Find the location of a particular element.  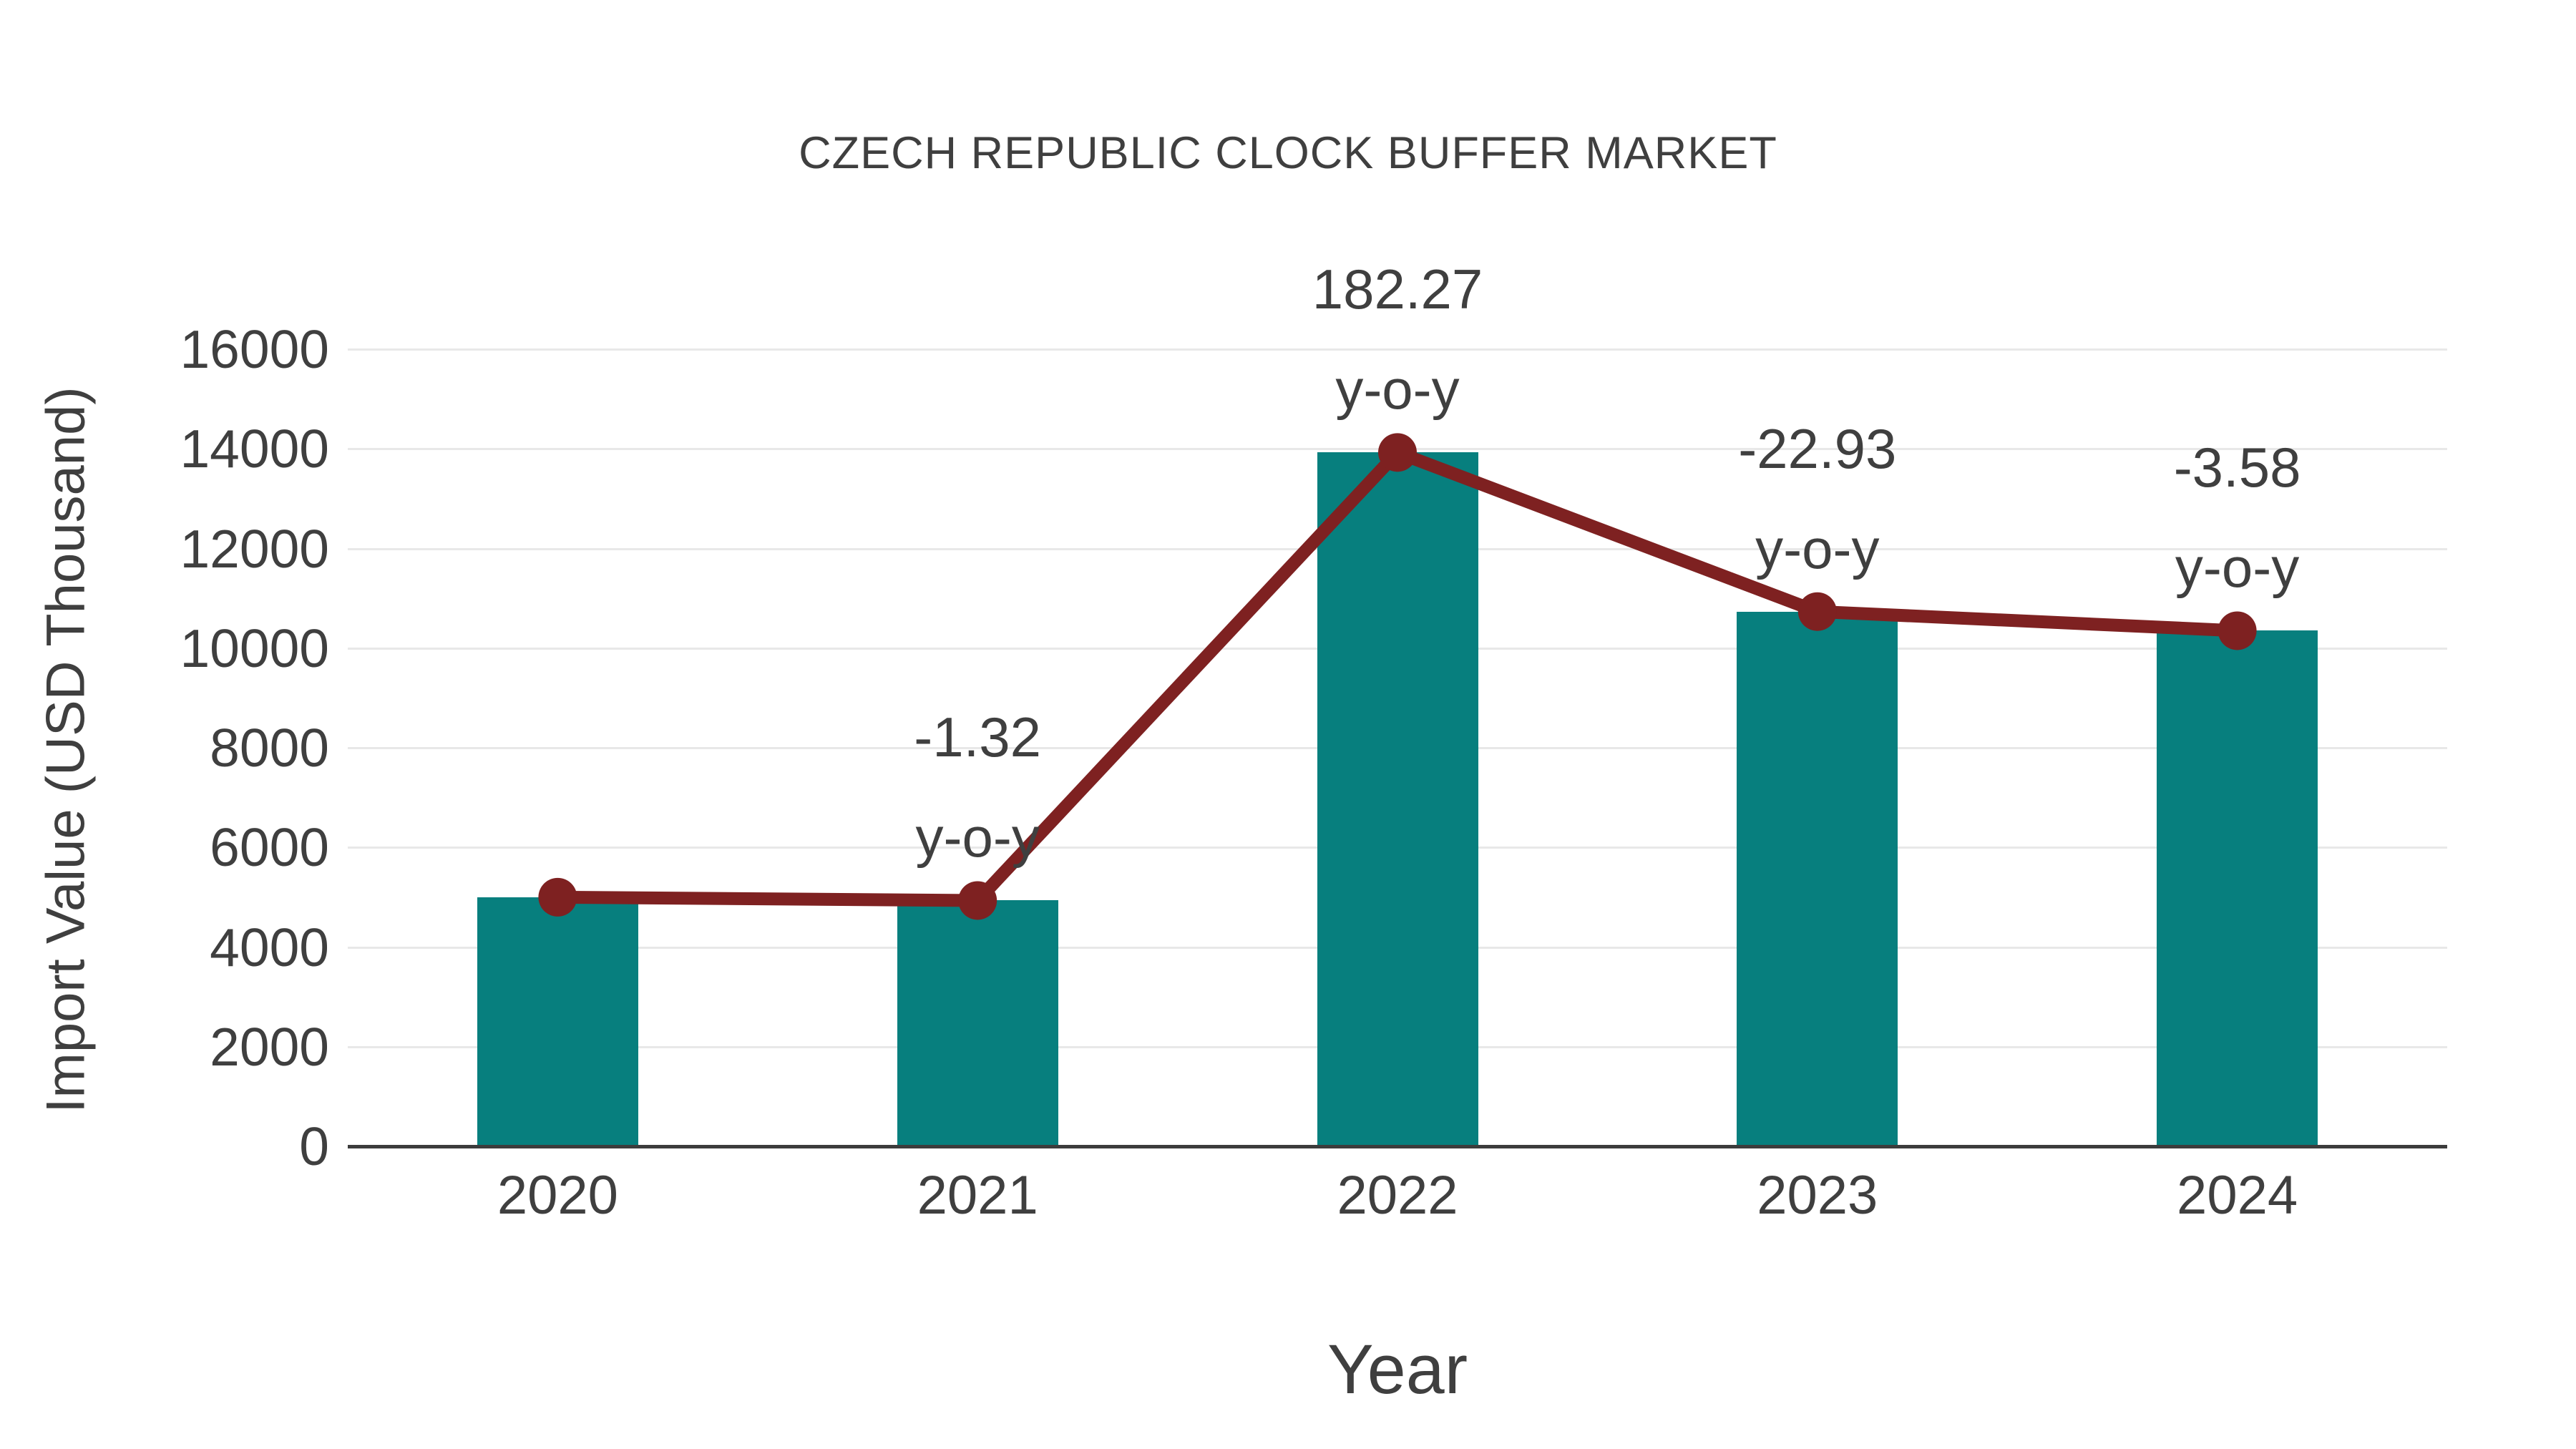

y-tick-label: 14000 is located at coordinates (254, 449).